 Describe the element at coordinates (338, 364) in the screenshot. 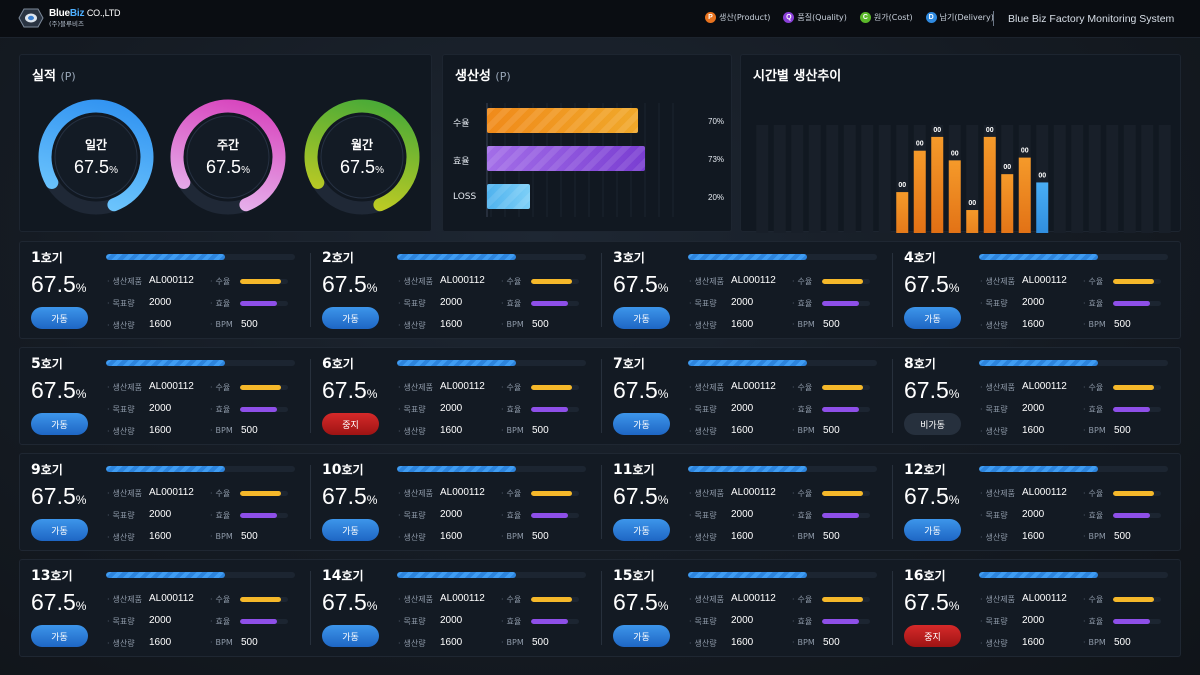

I see `machine-name: 6호기` at that location.